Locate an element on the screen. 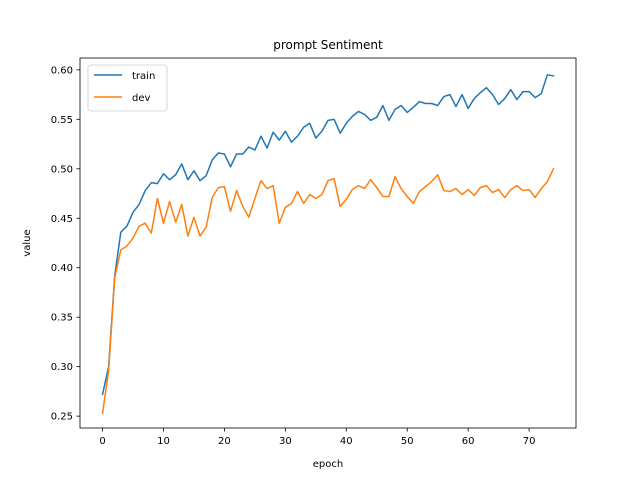 The width and height of the screenshot is (640, 480). y-tick-label: 0.50 is located at coordinates (62, 169).